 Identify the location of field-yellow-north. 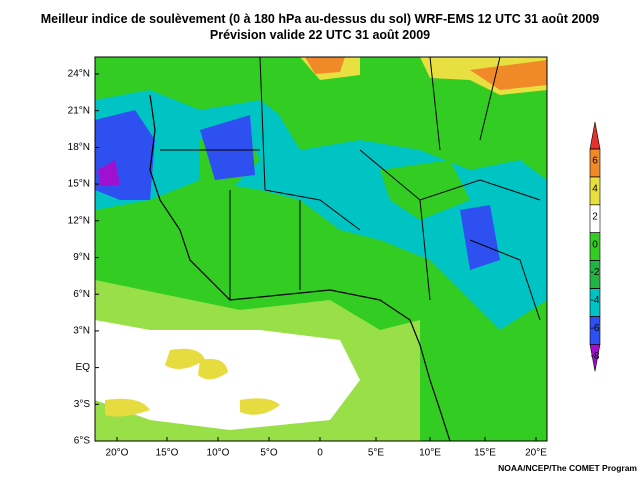
(423, 76).